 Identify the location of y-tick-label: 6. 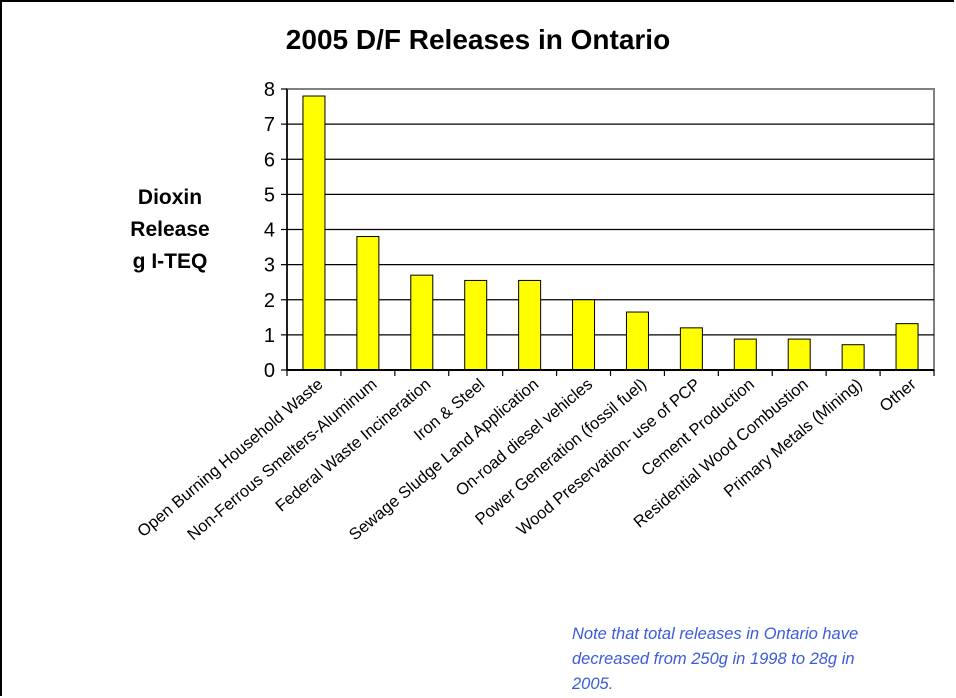
(269, 160).